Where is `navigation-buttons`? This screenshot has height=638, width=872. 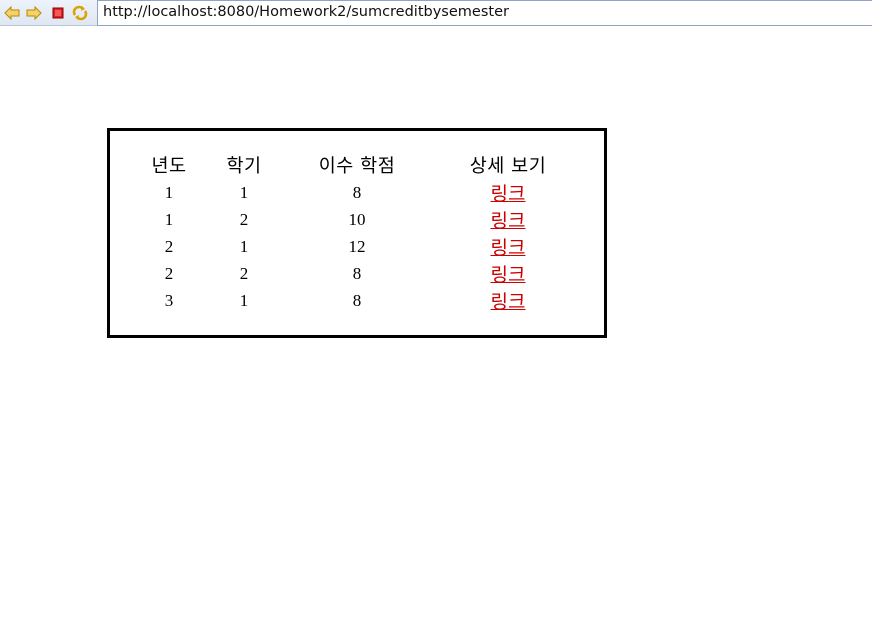
navigation-buttons is located at coordinates (48, 13).